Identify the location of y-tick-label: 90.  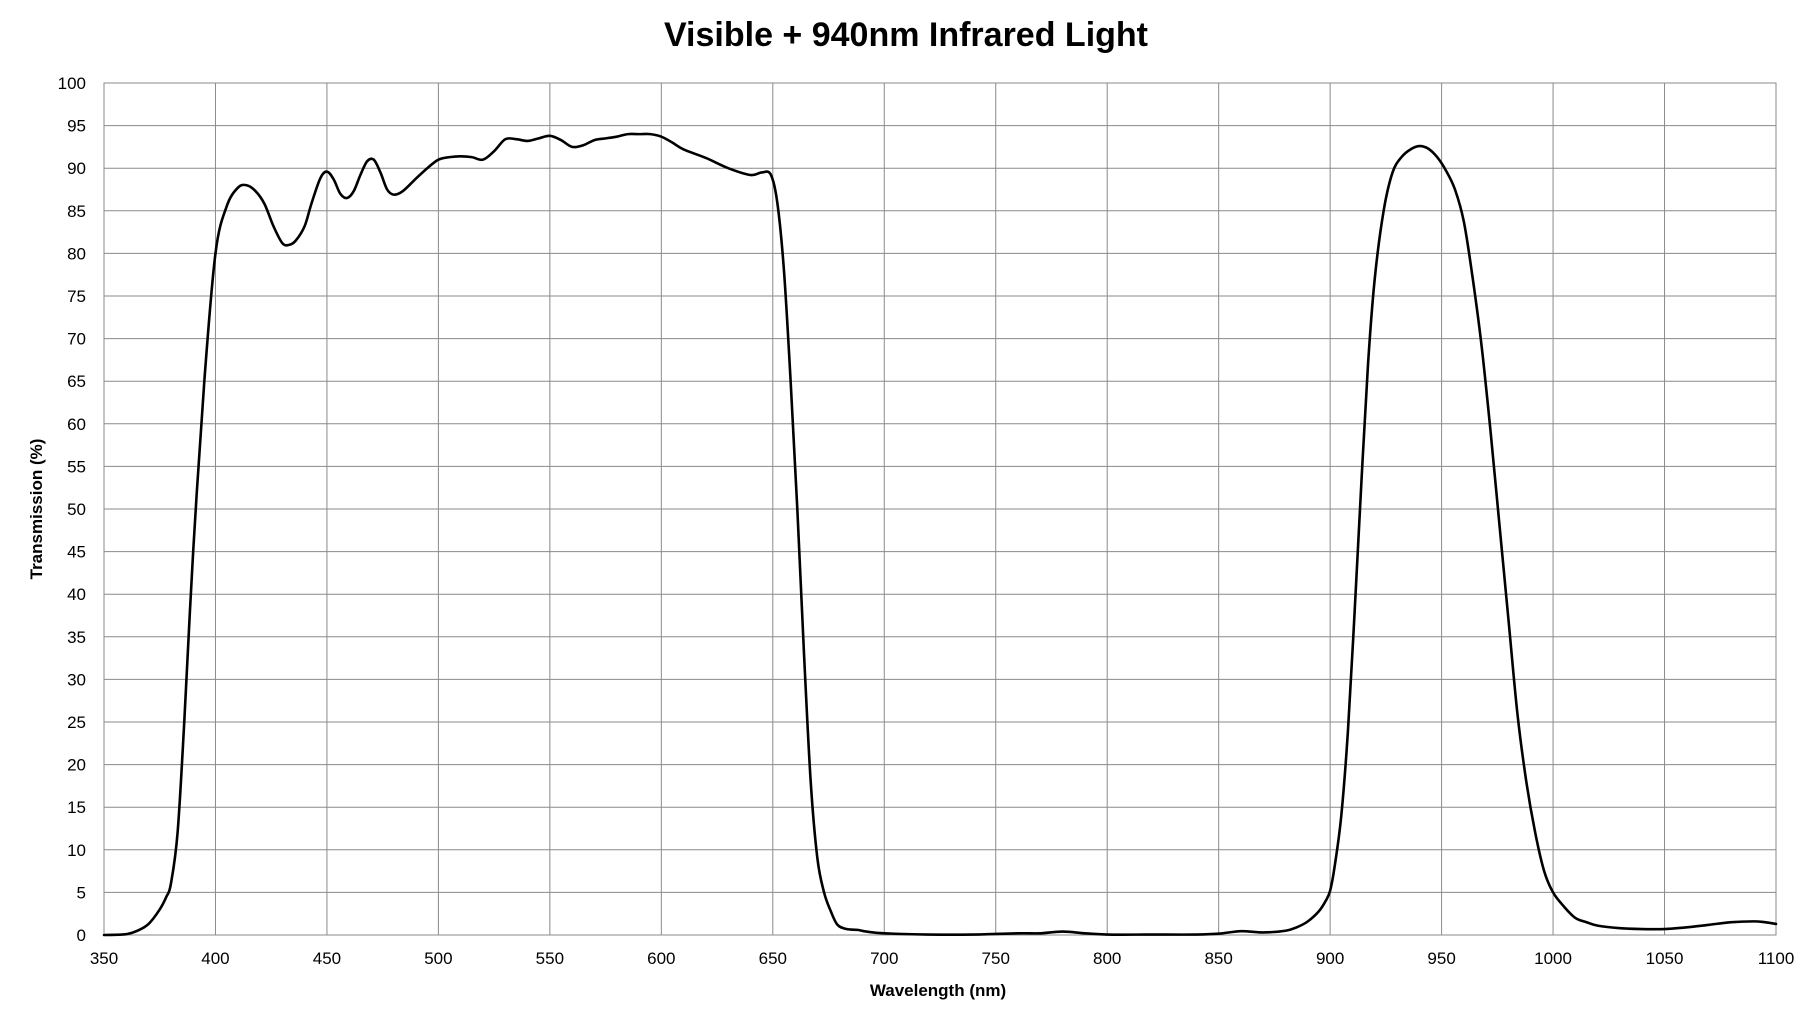
(76, 168).